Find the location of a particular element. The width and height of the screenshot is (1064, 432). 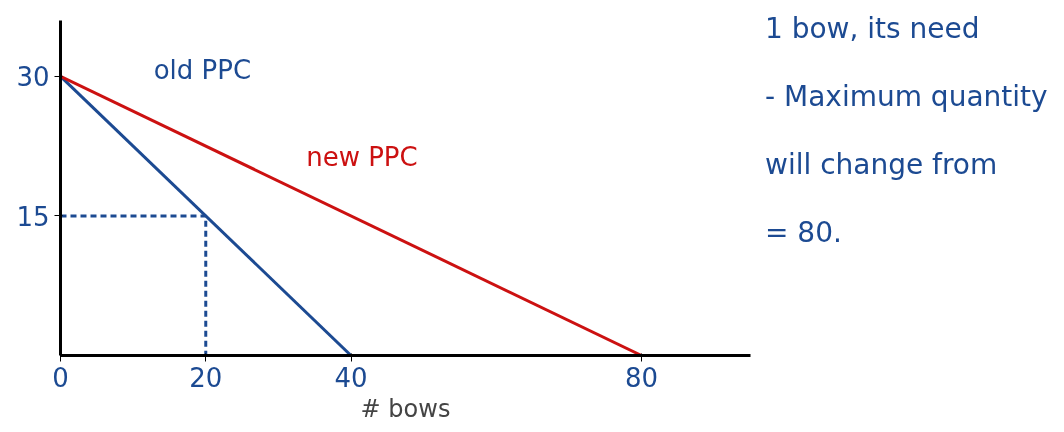

text: = 80. is located at coordinates (804, 233).